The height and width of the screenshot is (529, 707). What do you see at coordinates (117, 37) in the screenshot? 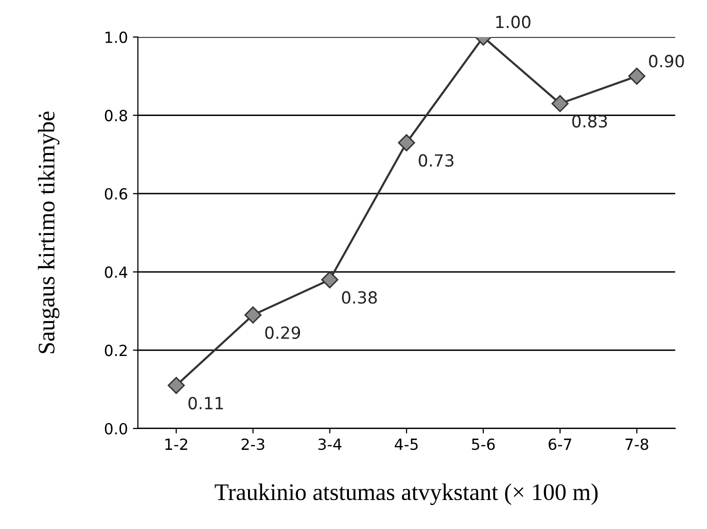
I see `y-tick-label: 1.0` at bounding box center [117, 37].